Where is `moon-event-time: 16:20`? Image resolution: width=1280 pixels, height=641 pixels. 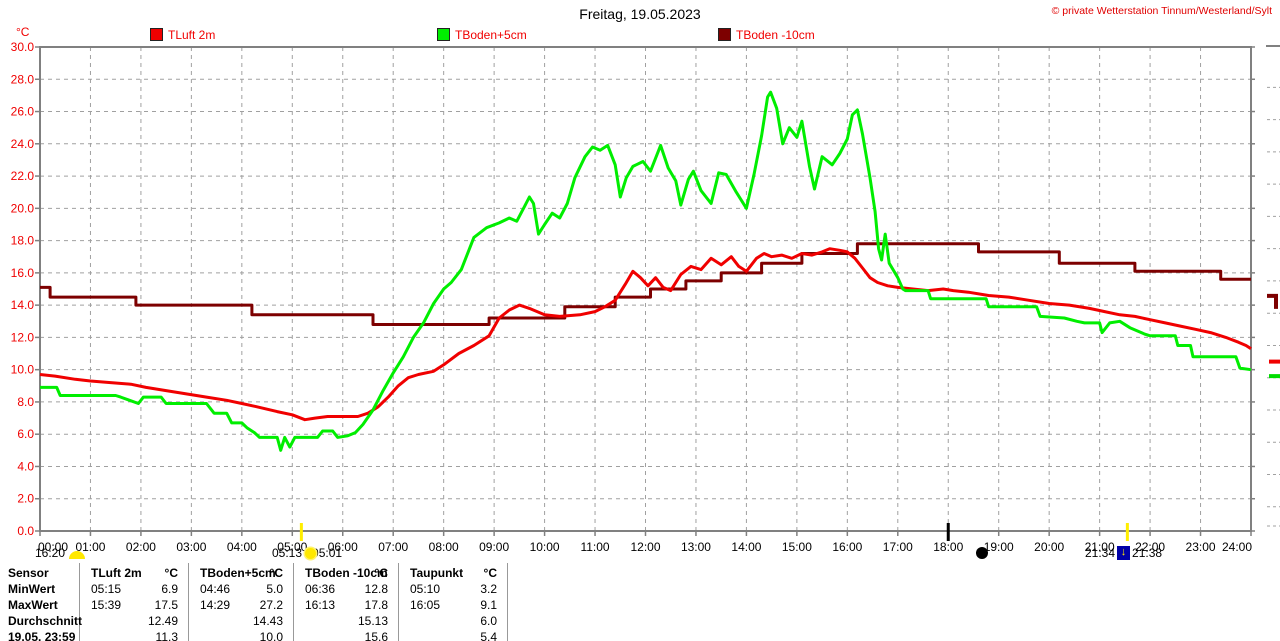
moon-event-time: 16:20 is located at coordinates (50, 553).